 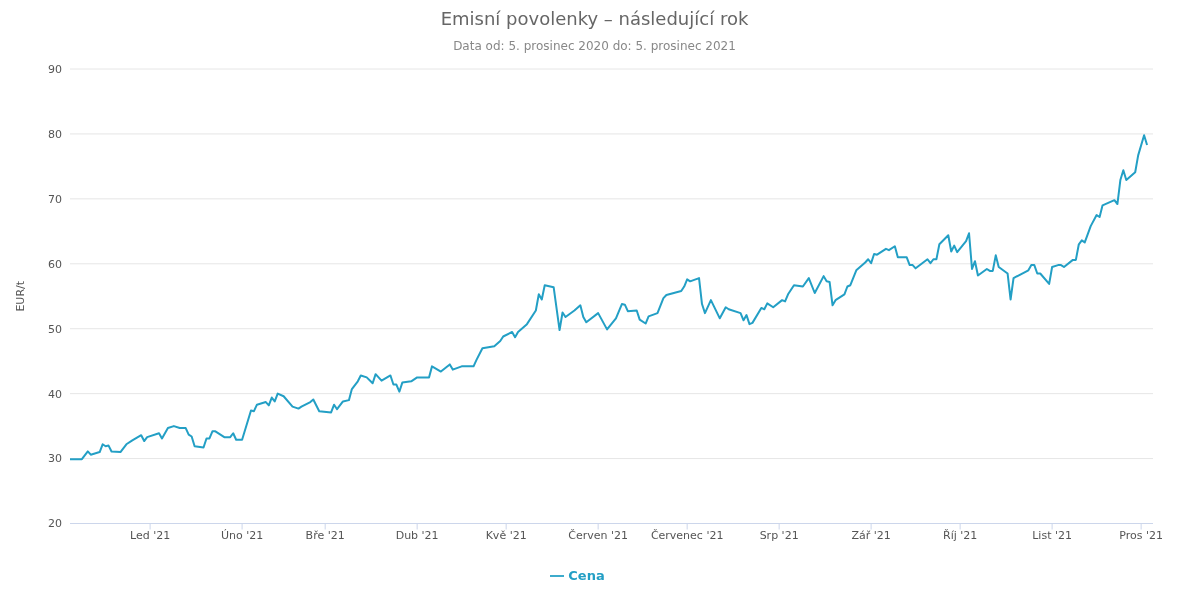 I want to click on y-tick-label: 60, so click(x=55, y=264).